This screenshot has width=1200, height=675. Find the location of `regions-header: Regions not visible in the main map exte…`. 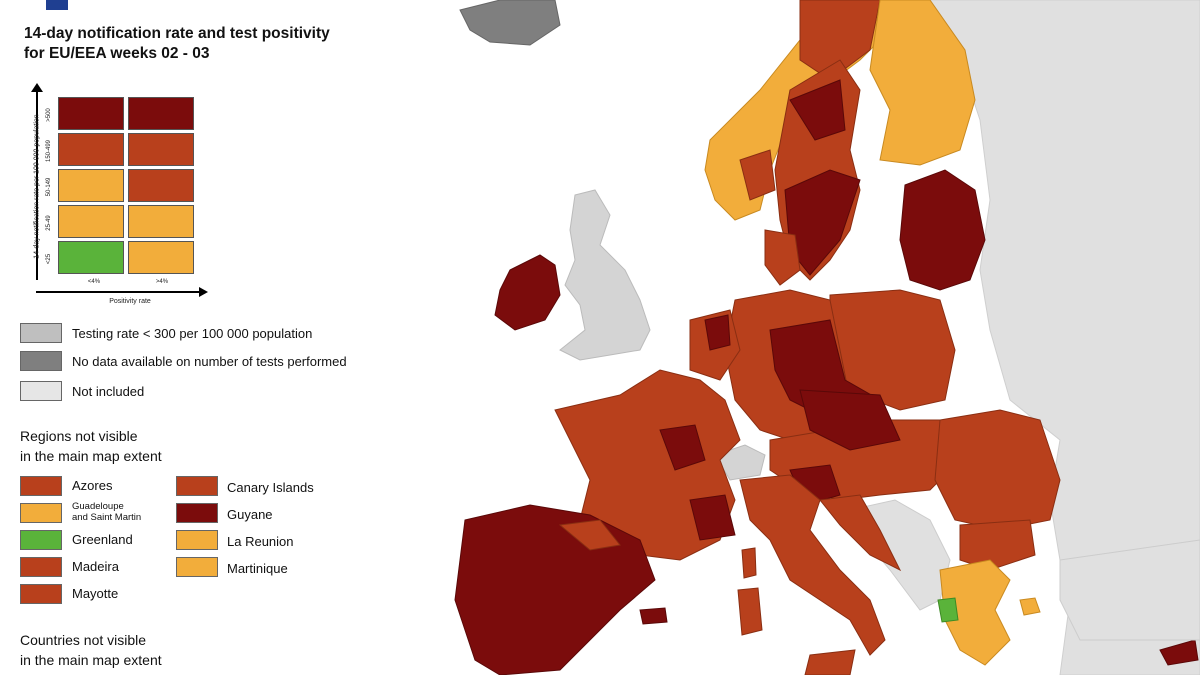

regions-header: Regions not visible in the main map exte… is located at coordinates (120, 446).